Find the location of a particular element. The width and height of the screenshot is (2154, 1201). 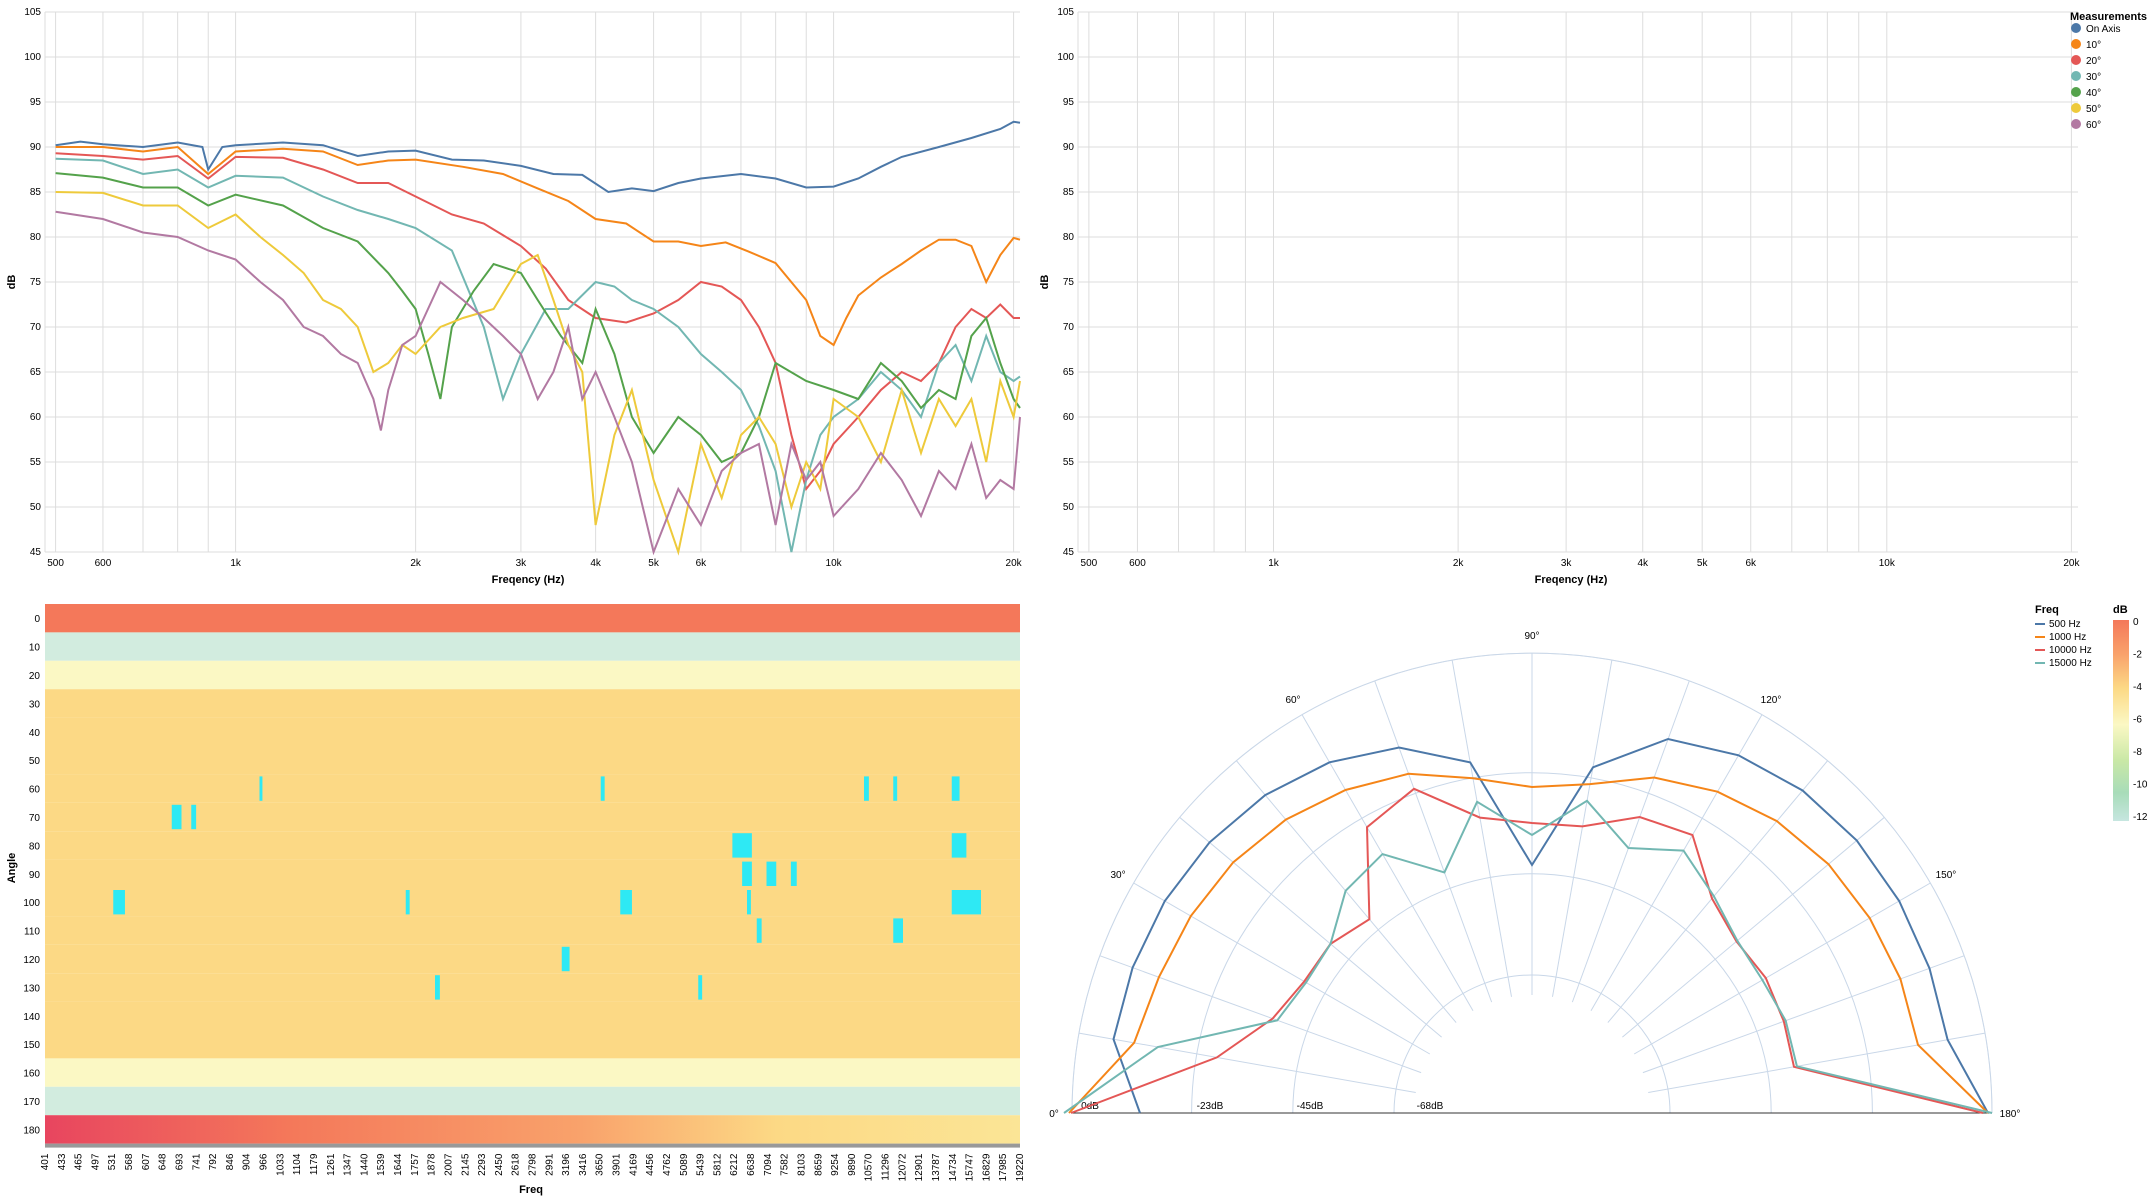

angle-tick-label: 100 is located at coordinates (31, 903).